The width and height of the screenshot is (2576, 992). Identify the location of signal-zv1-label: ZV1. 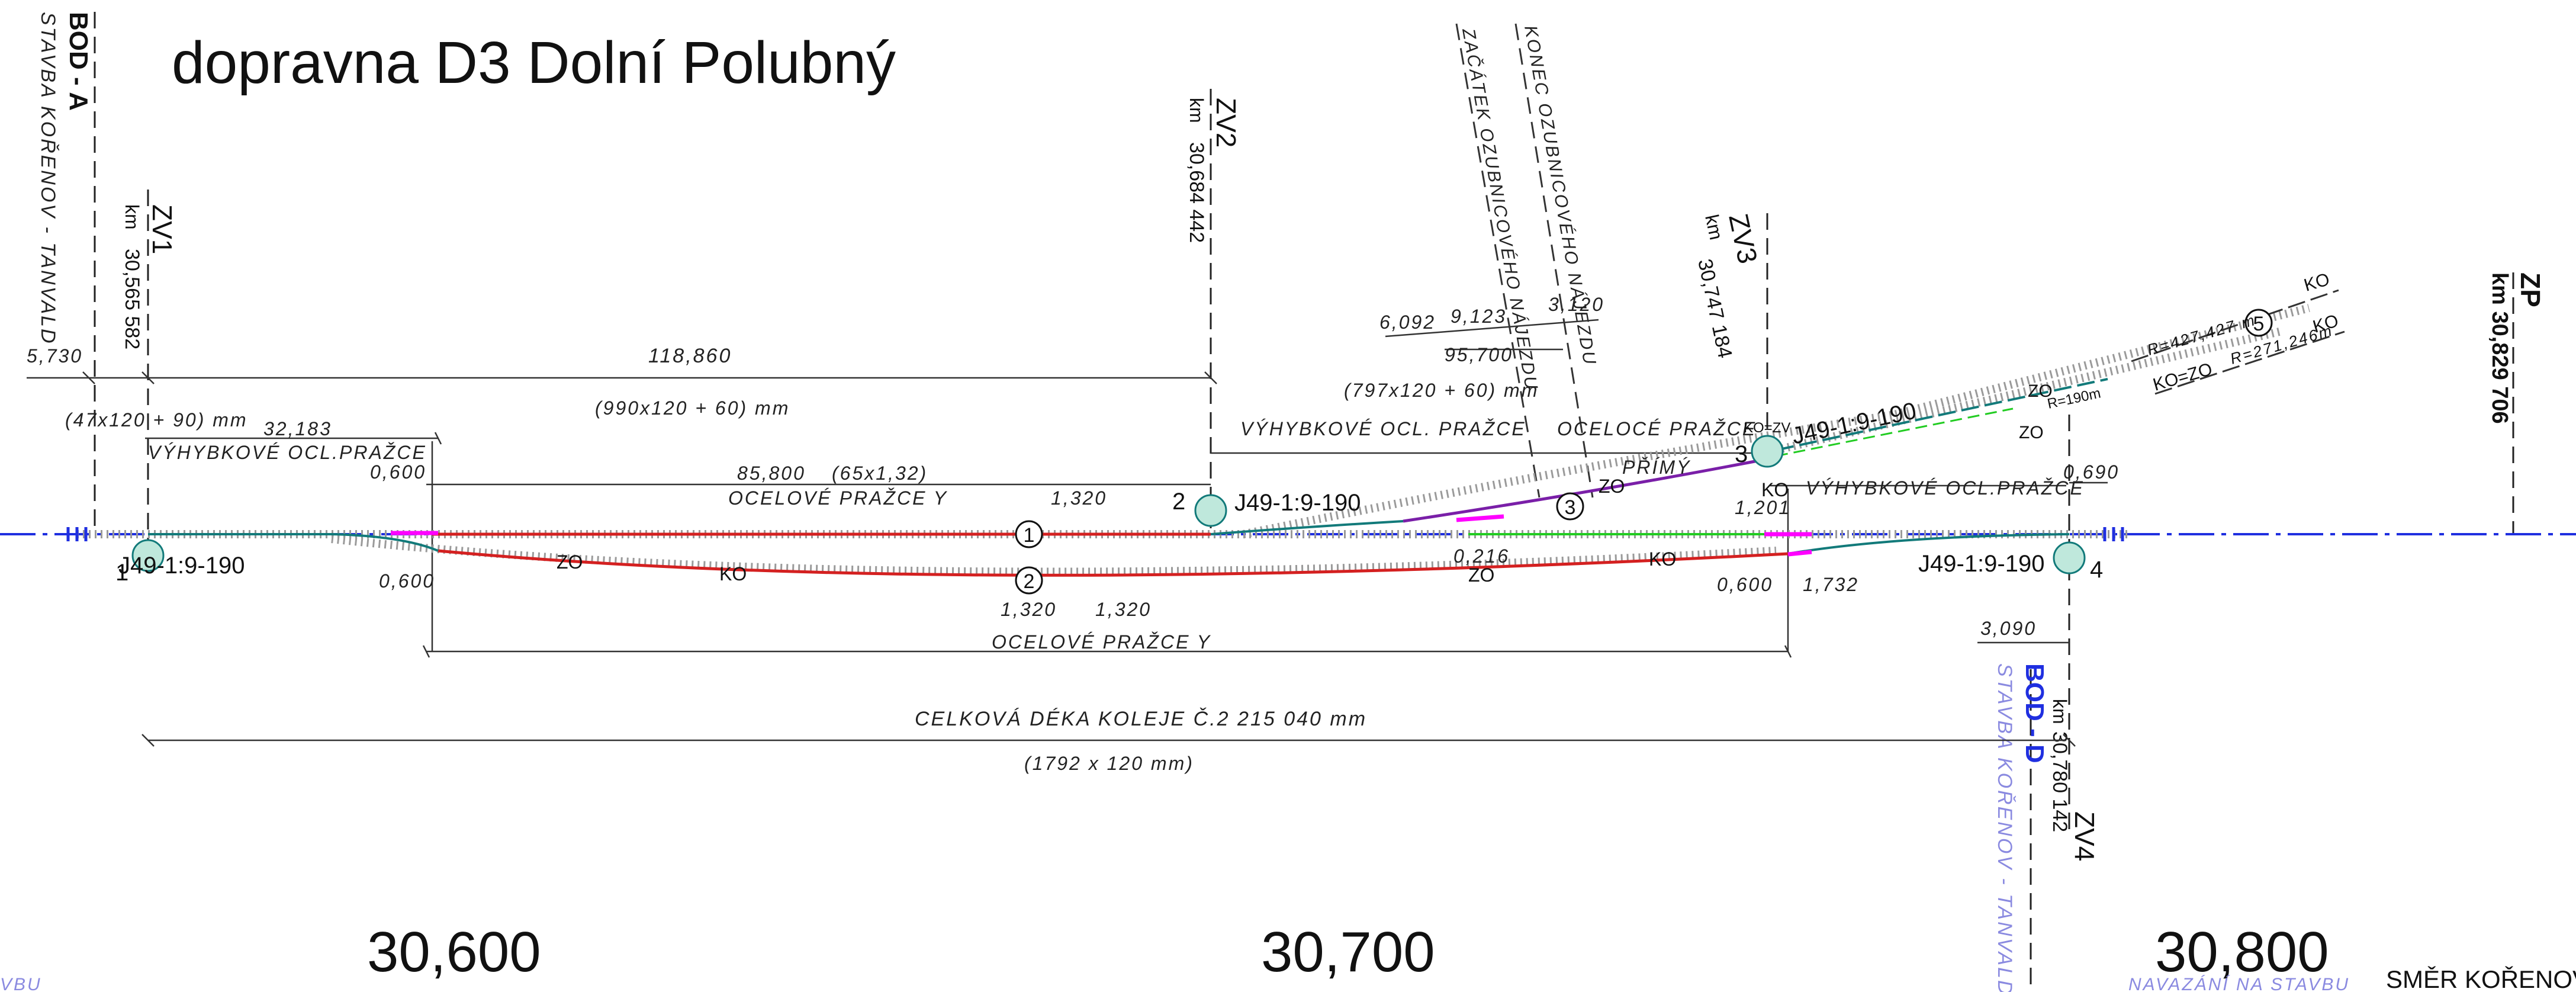
(163, 229).